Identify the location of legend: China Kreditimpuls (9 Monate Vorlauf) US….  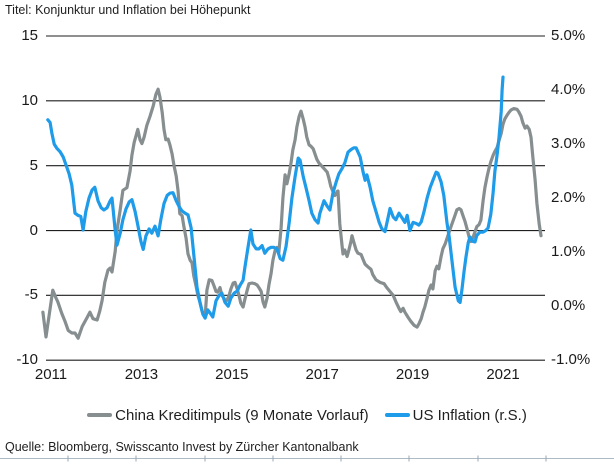
(307, 415).